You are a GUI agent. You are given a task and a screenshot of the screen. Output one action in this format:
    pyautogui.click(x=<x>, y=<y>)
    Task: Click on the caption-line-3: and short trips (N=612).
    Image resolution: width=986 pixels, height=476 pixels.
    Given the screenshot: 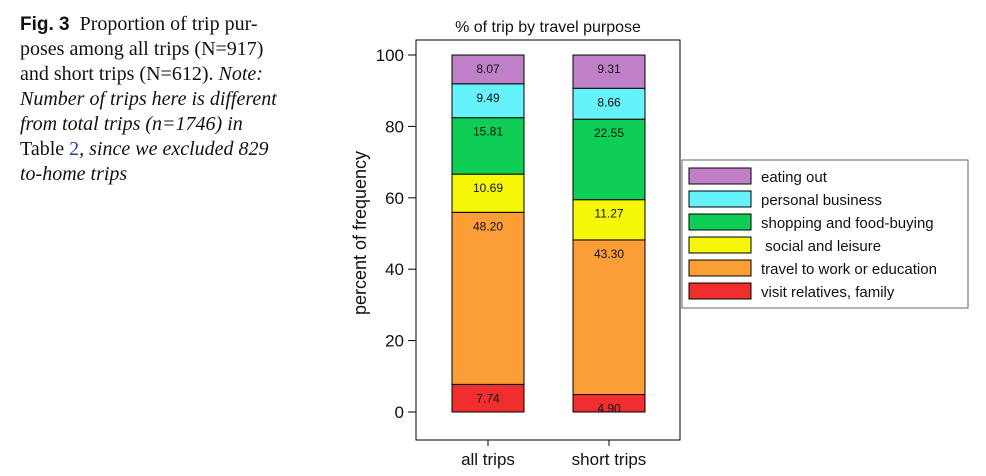 What is the action you would take?
    pyautogui.click(x=119, y=74)
    